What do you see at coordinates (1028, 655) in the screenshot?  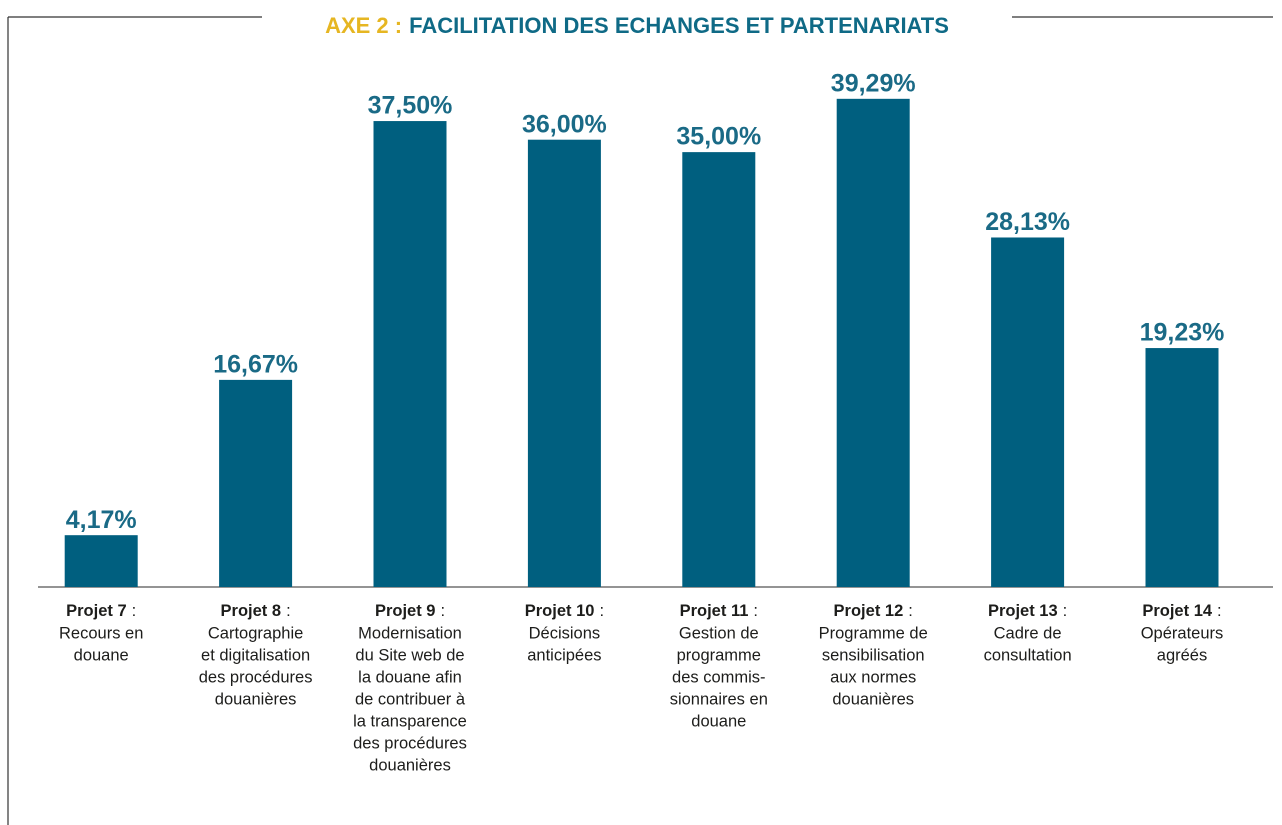 I see `category-description: consultation` at bounding box center [1028, 655].